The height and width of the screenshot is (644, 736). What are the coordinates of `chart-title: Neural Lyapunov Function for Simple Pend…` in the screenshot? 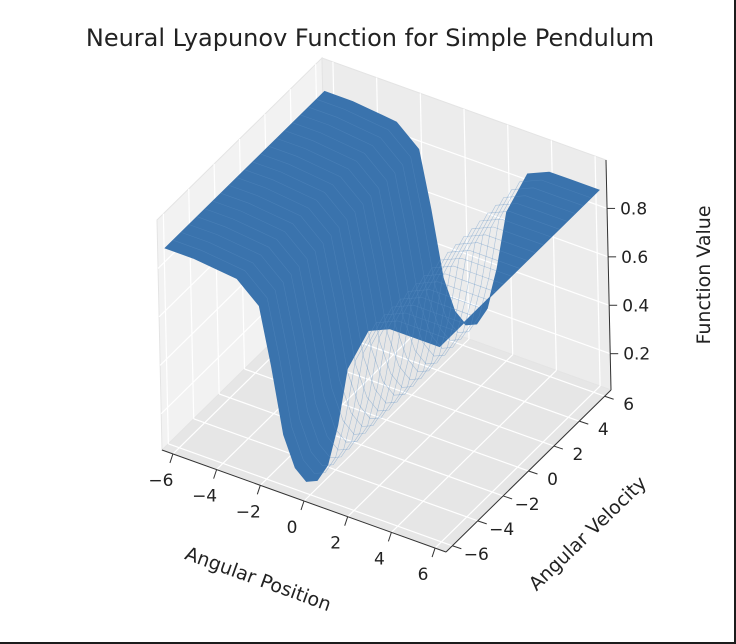 It's located at (370, 38).